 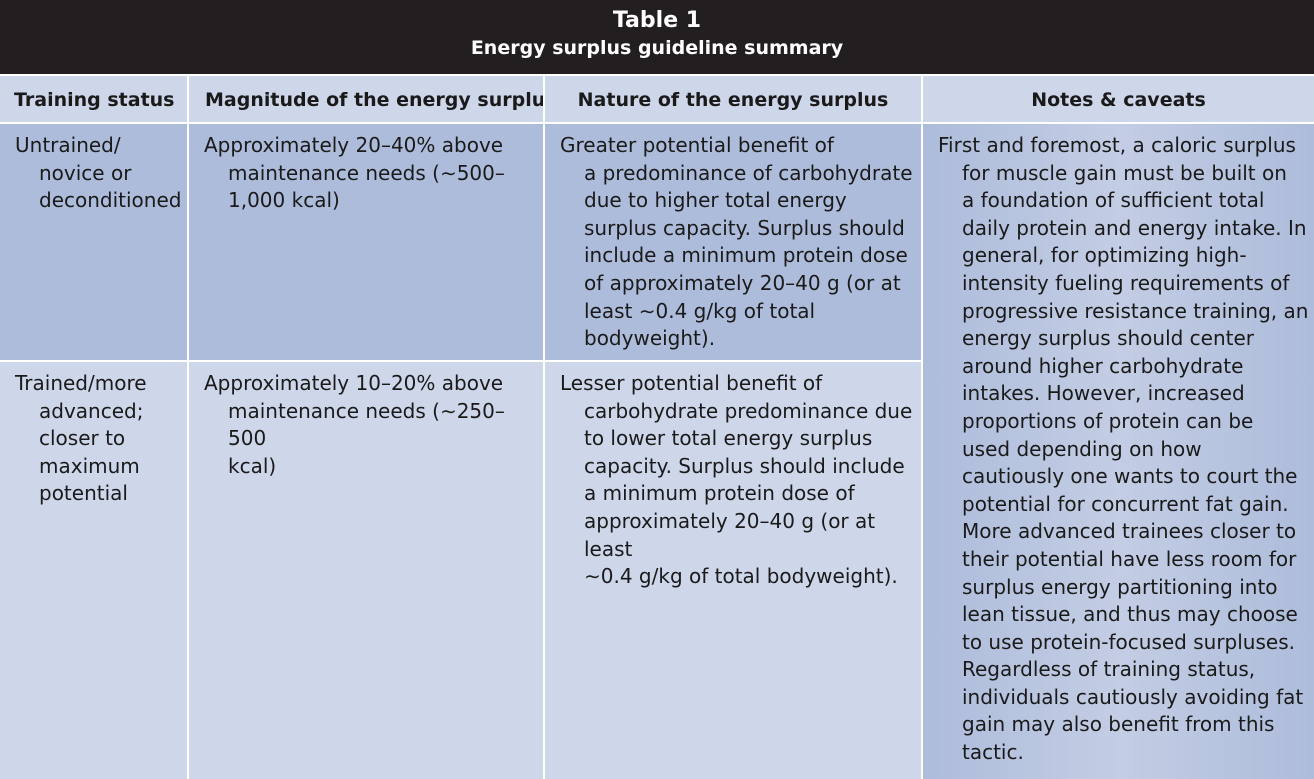 I want to click on table-subtitle: Energy surplus guideline summary, so click(x=657, y=48).